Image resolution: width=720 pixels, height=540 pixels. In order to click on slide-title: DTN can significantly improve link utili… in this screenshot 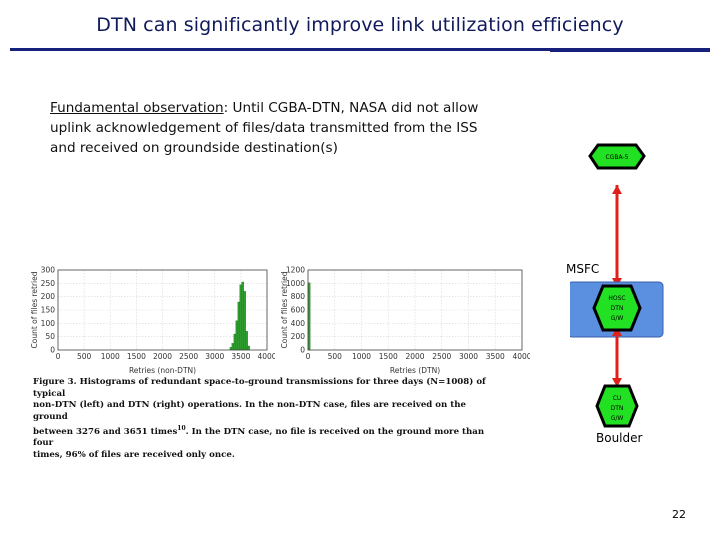, I will do `click(360, 25)`.